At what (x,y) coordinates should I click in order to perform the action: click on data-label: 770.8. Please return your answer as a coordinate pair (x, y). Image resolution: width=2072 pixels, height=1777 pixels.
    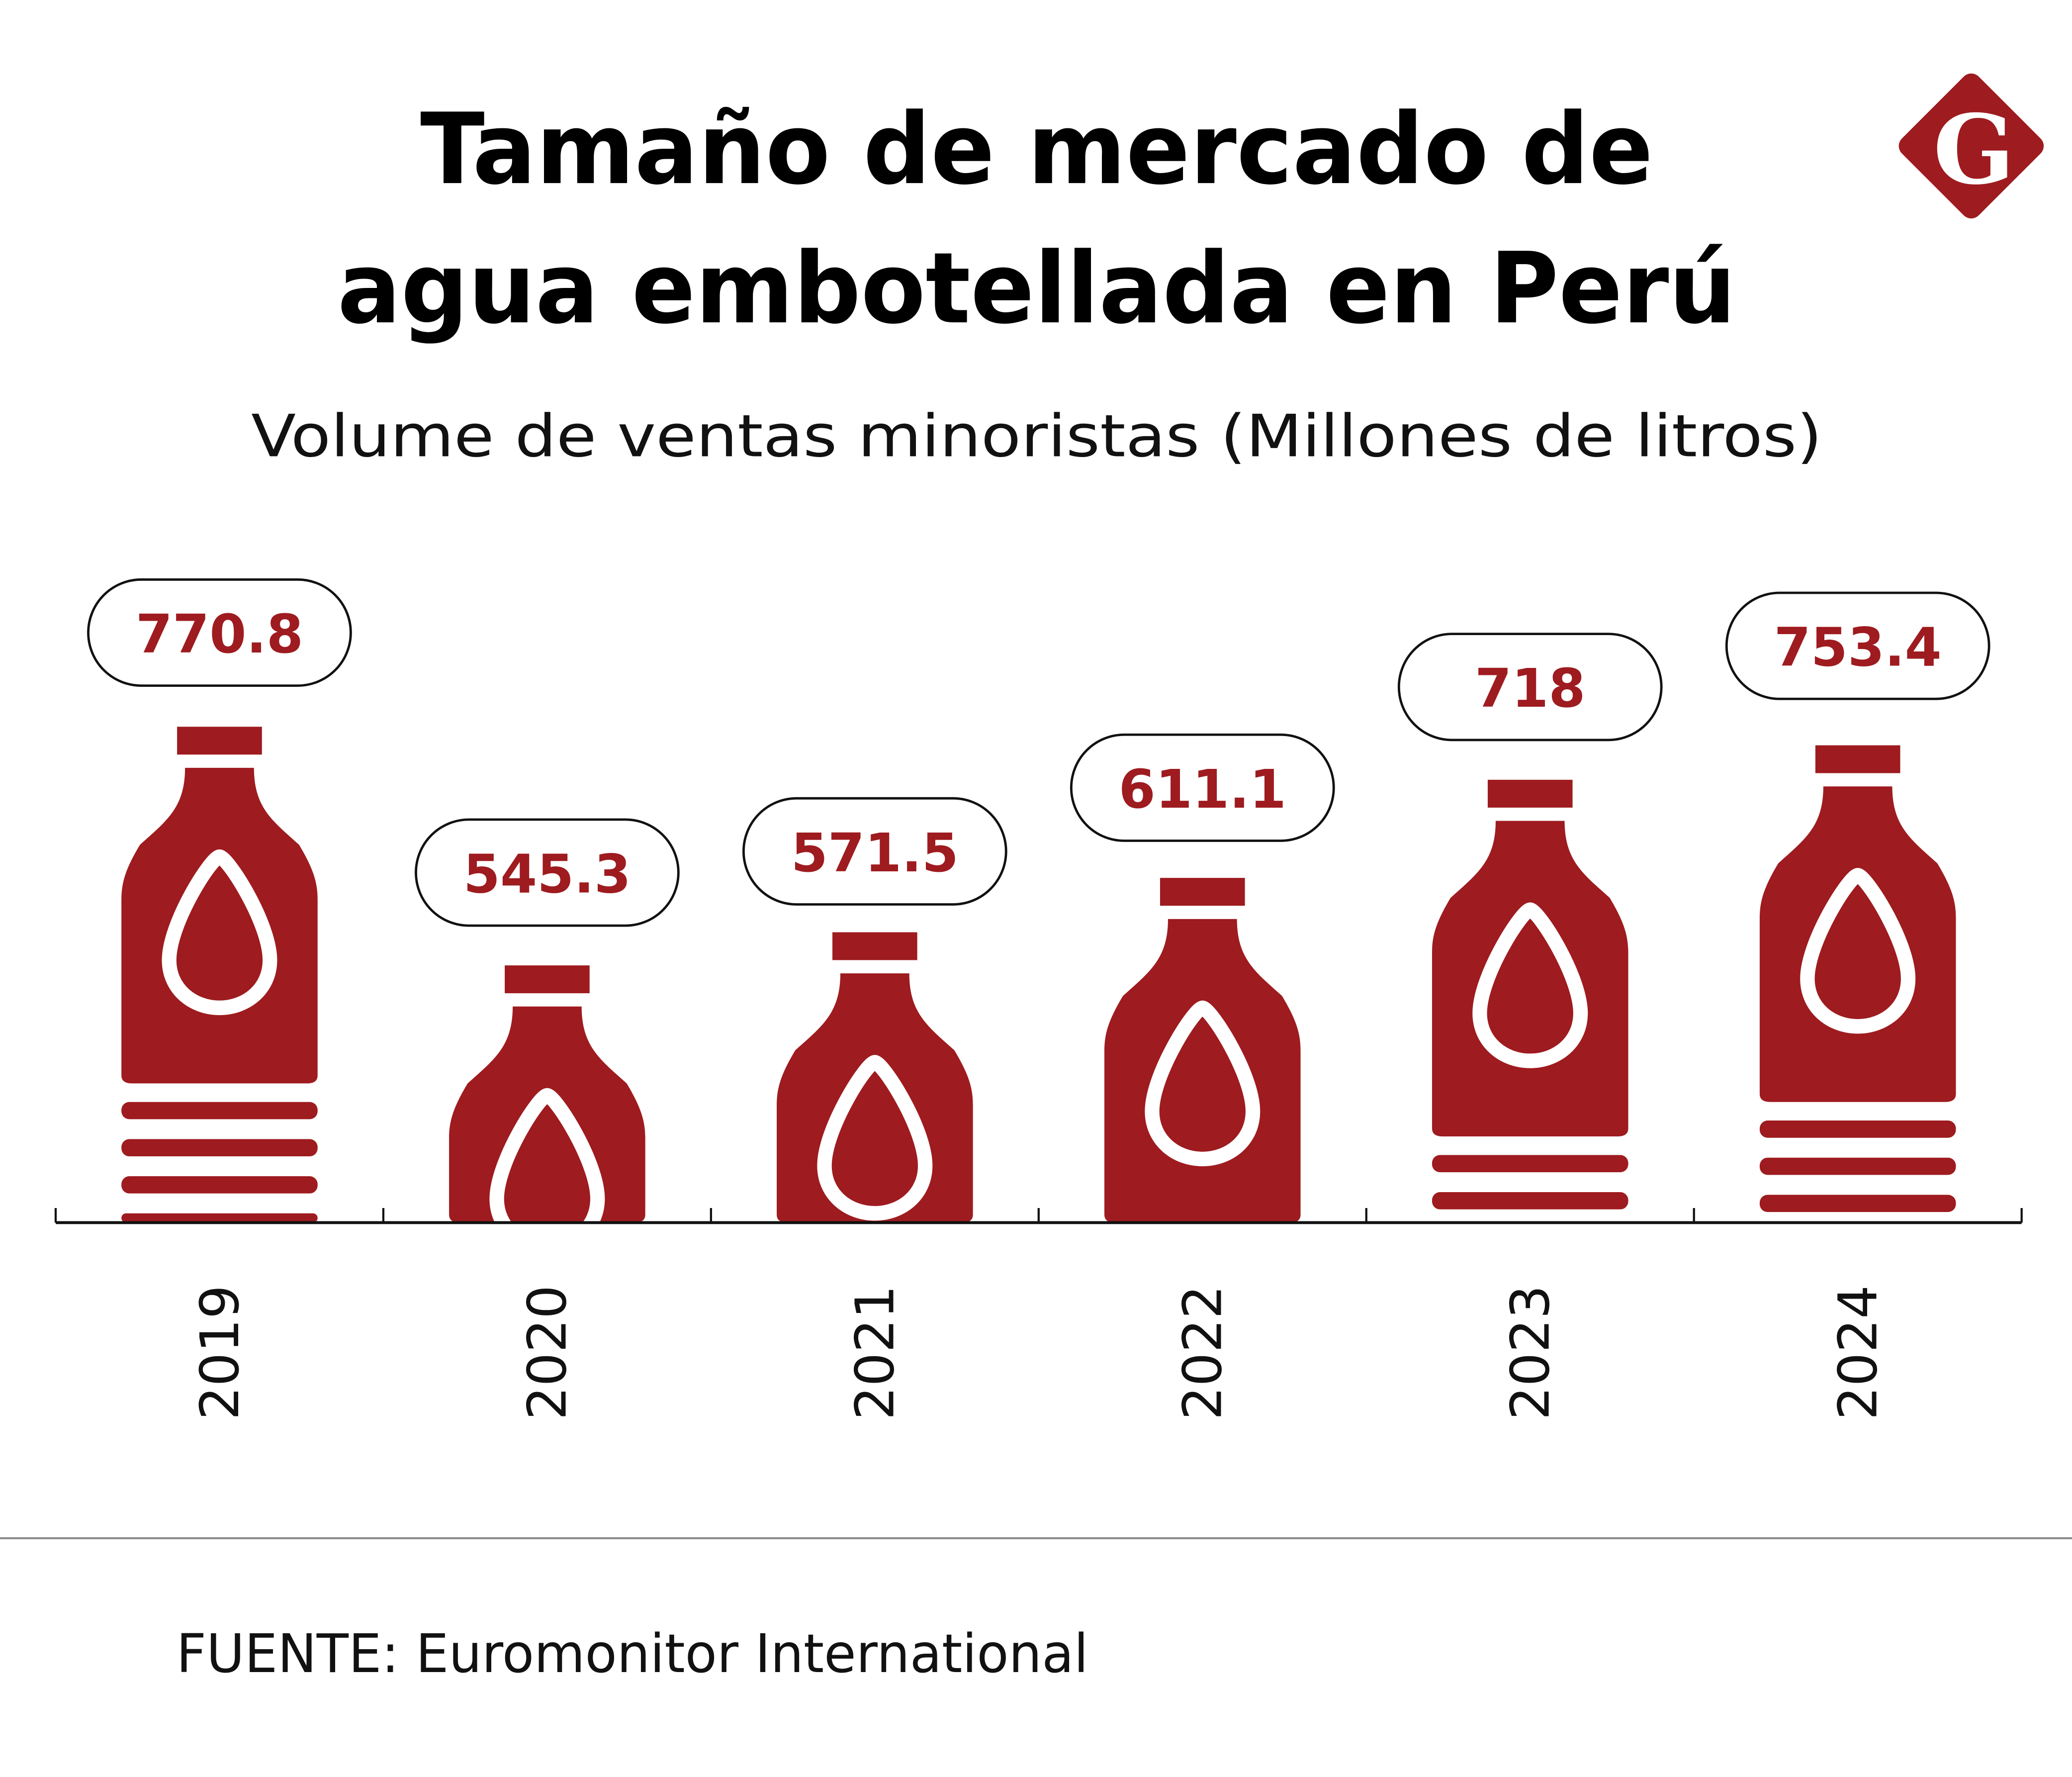
    Looking at the image, I should click on (219, 634).